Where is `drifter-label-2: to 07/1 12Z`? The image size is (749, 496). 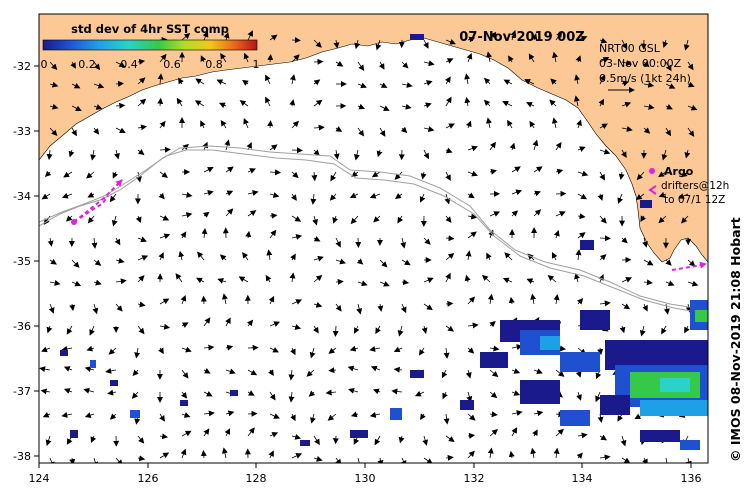
drifter-label-2: to 07/1 12Z is located at coordinates (694, 200).